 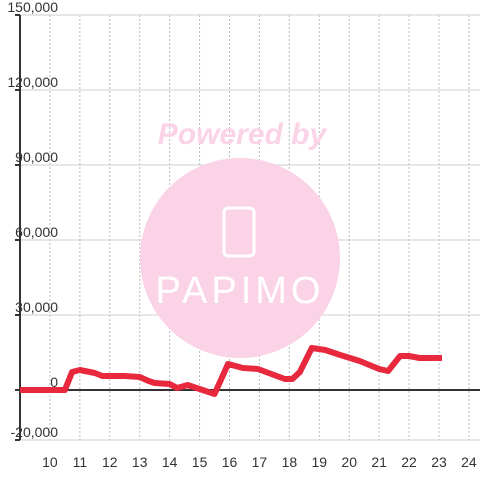 What do you see at coordinates (469, 462) in the screenshot?
I see `x-tick-label: 24` at bounding box center [469, 462].